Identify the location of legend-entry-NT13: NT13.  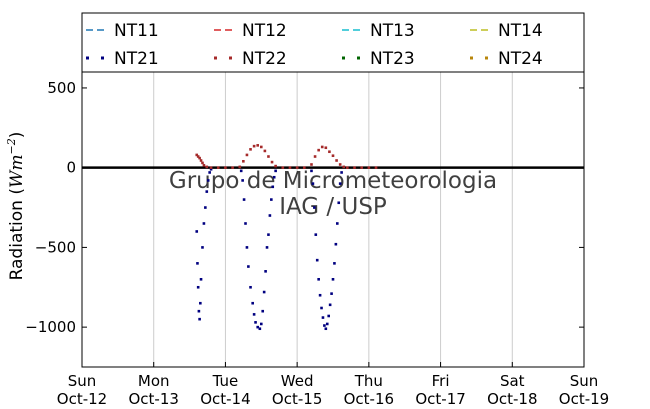
(378, 31).